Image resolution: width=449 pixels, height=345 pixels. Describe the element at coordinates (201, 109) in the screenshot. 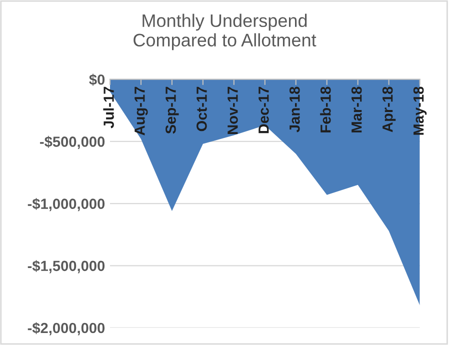

I see `x-tick-label: Oct-17` at that location.